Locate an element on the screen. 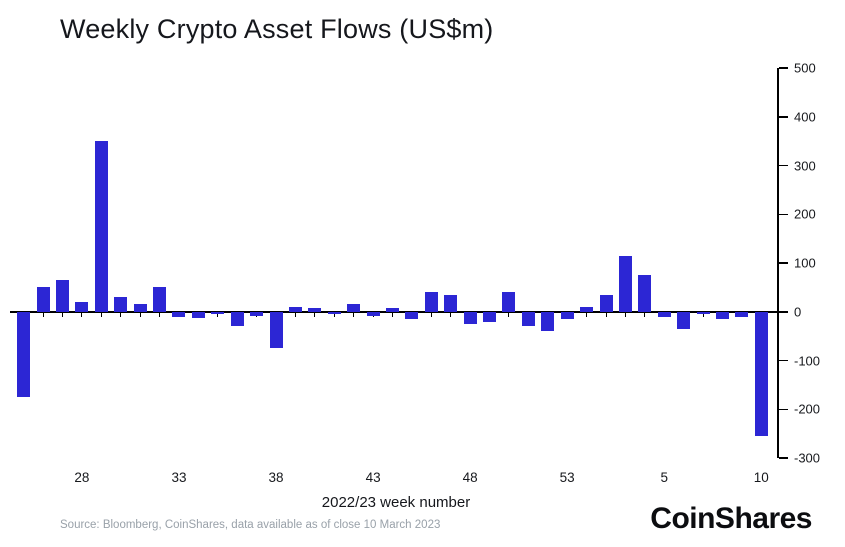 This screenshot has height=547, width=845. y-tick-label: -200 is located at coordinates (807, 409).